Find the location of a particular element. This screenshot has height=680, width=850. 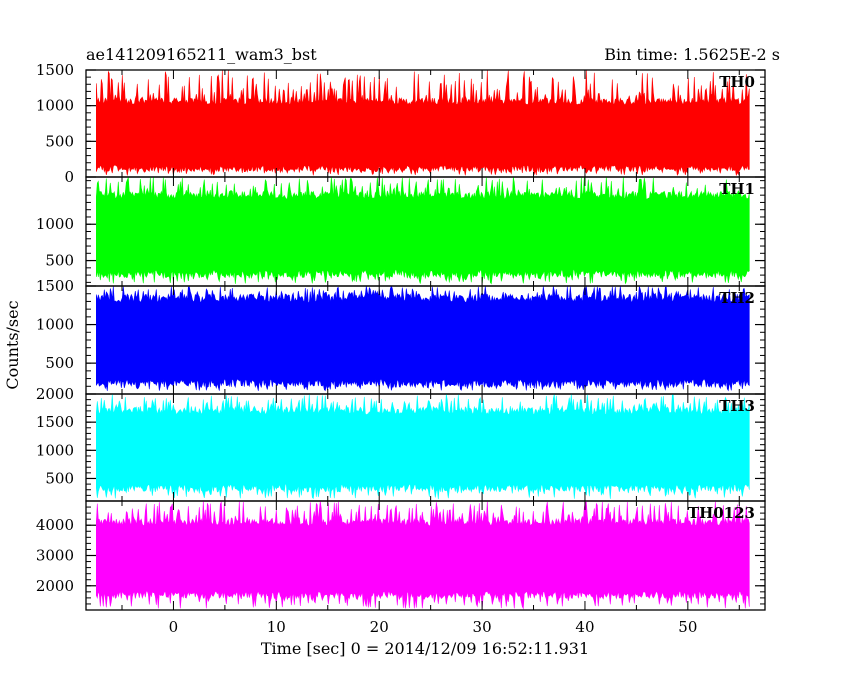

x-tick-label: 20 is located at coordinates (379, 627).